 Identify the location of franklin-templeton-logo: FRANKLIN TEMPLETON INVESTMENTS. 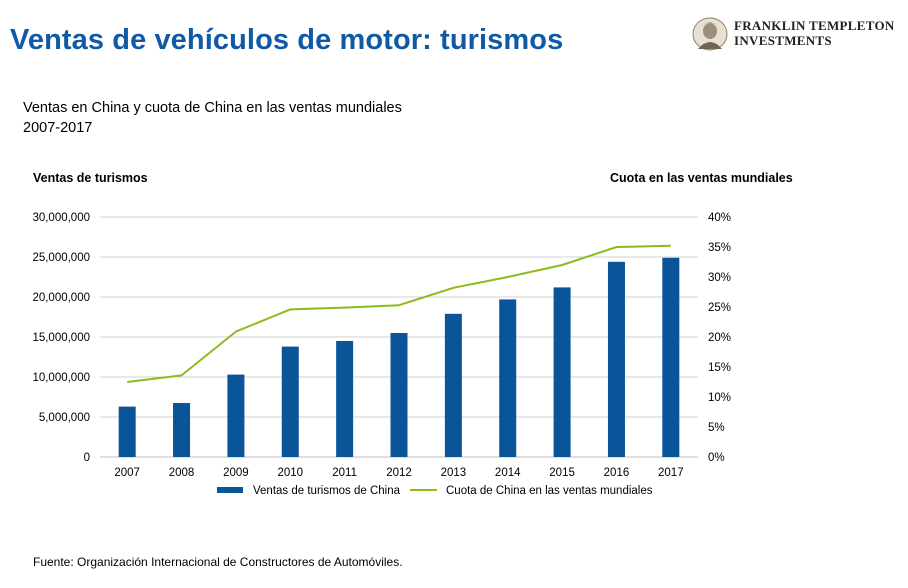
(798, 34).